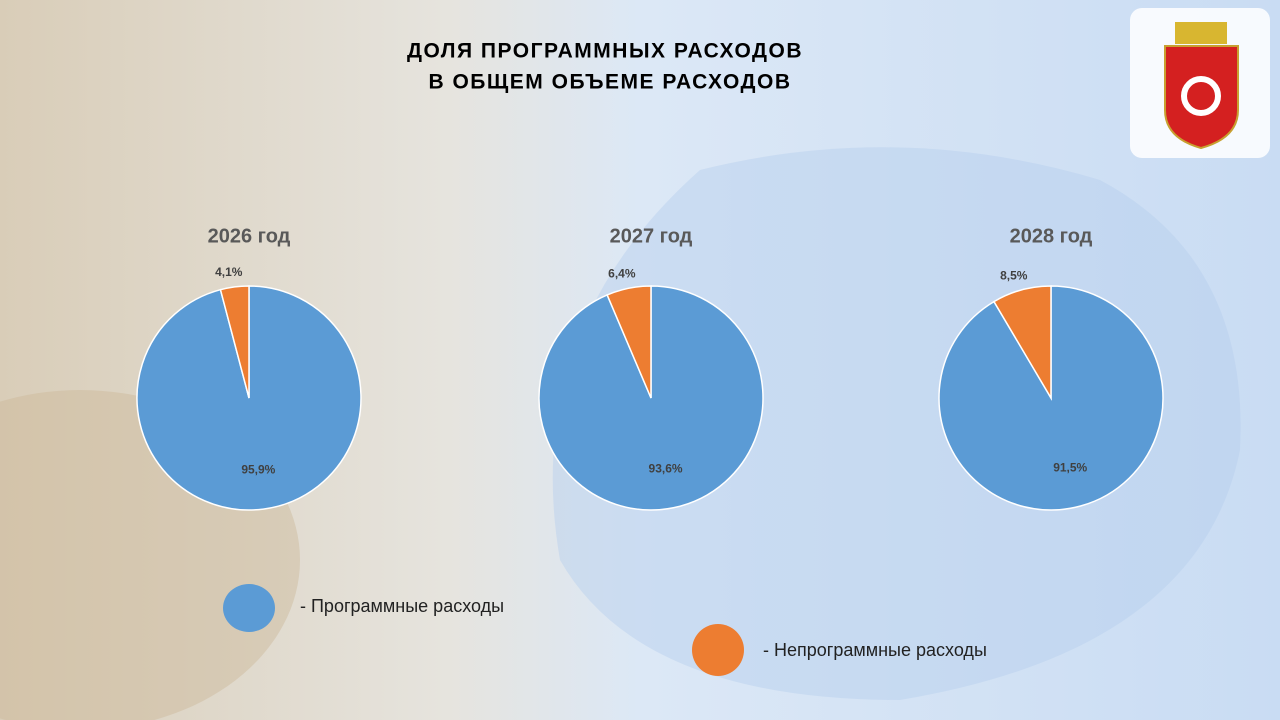  Describe the element at coordinates (605, 51) in the screenshot. I see `slide-title: ДОЛЯ ПРОГРАММНЫХ РАСХОДОВ` at that location.